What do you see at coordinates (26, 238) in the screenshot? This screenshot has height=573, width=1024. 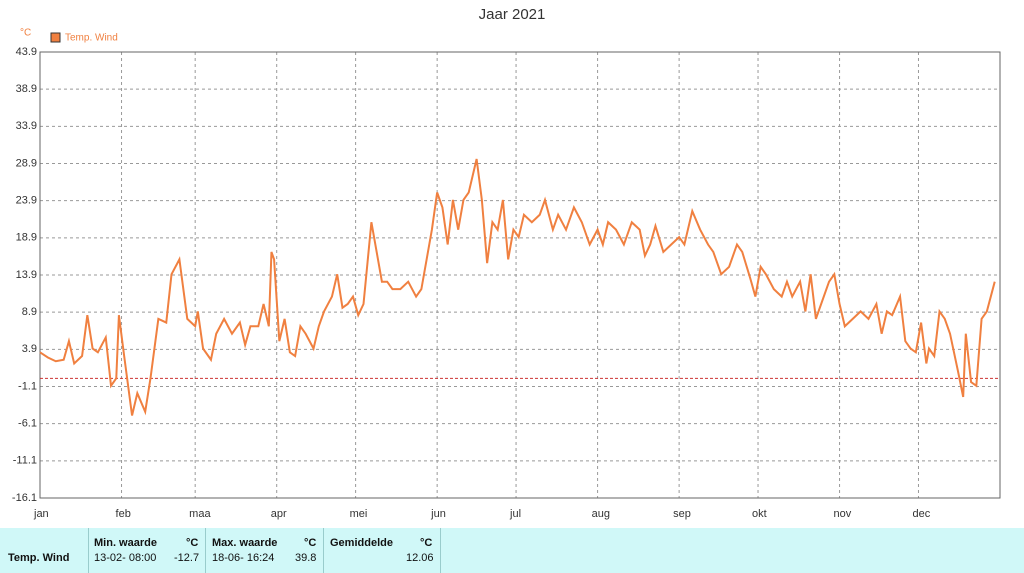 I see `y-tick-label: 18.9` at bounding box center [26, 238].